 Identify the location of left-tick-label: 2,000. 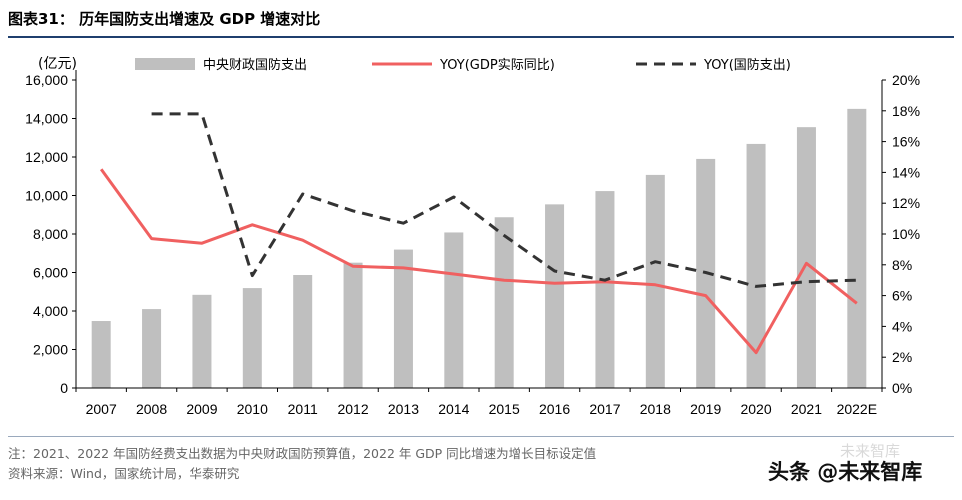
(50, 350).